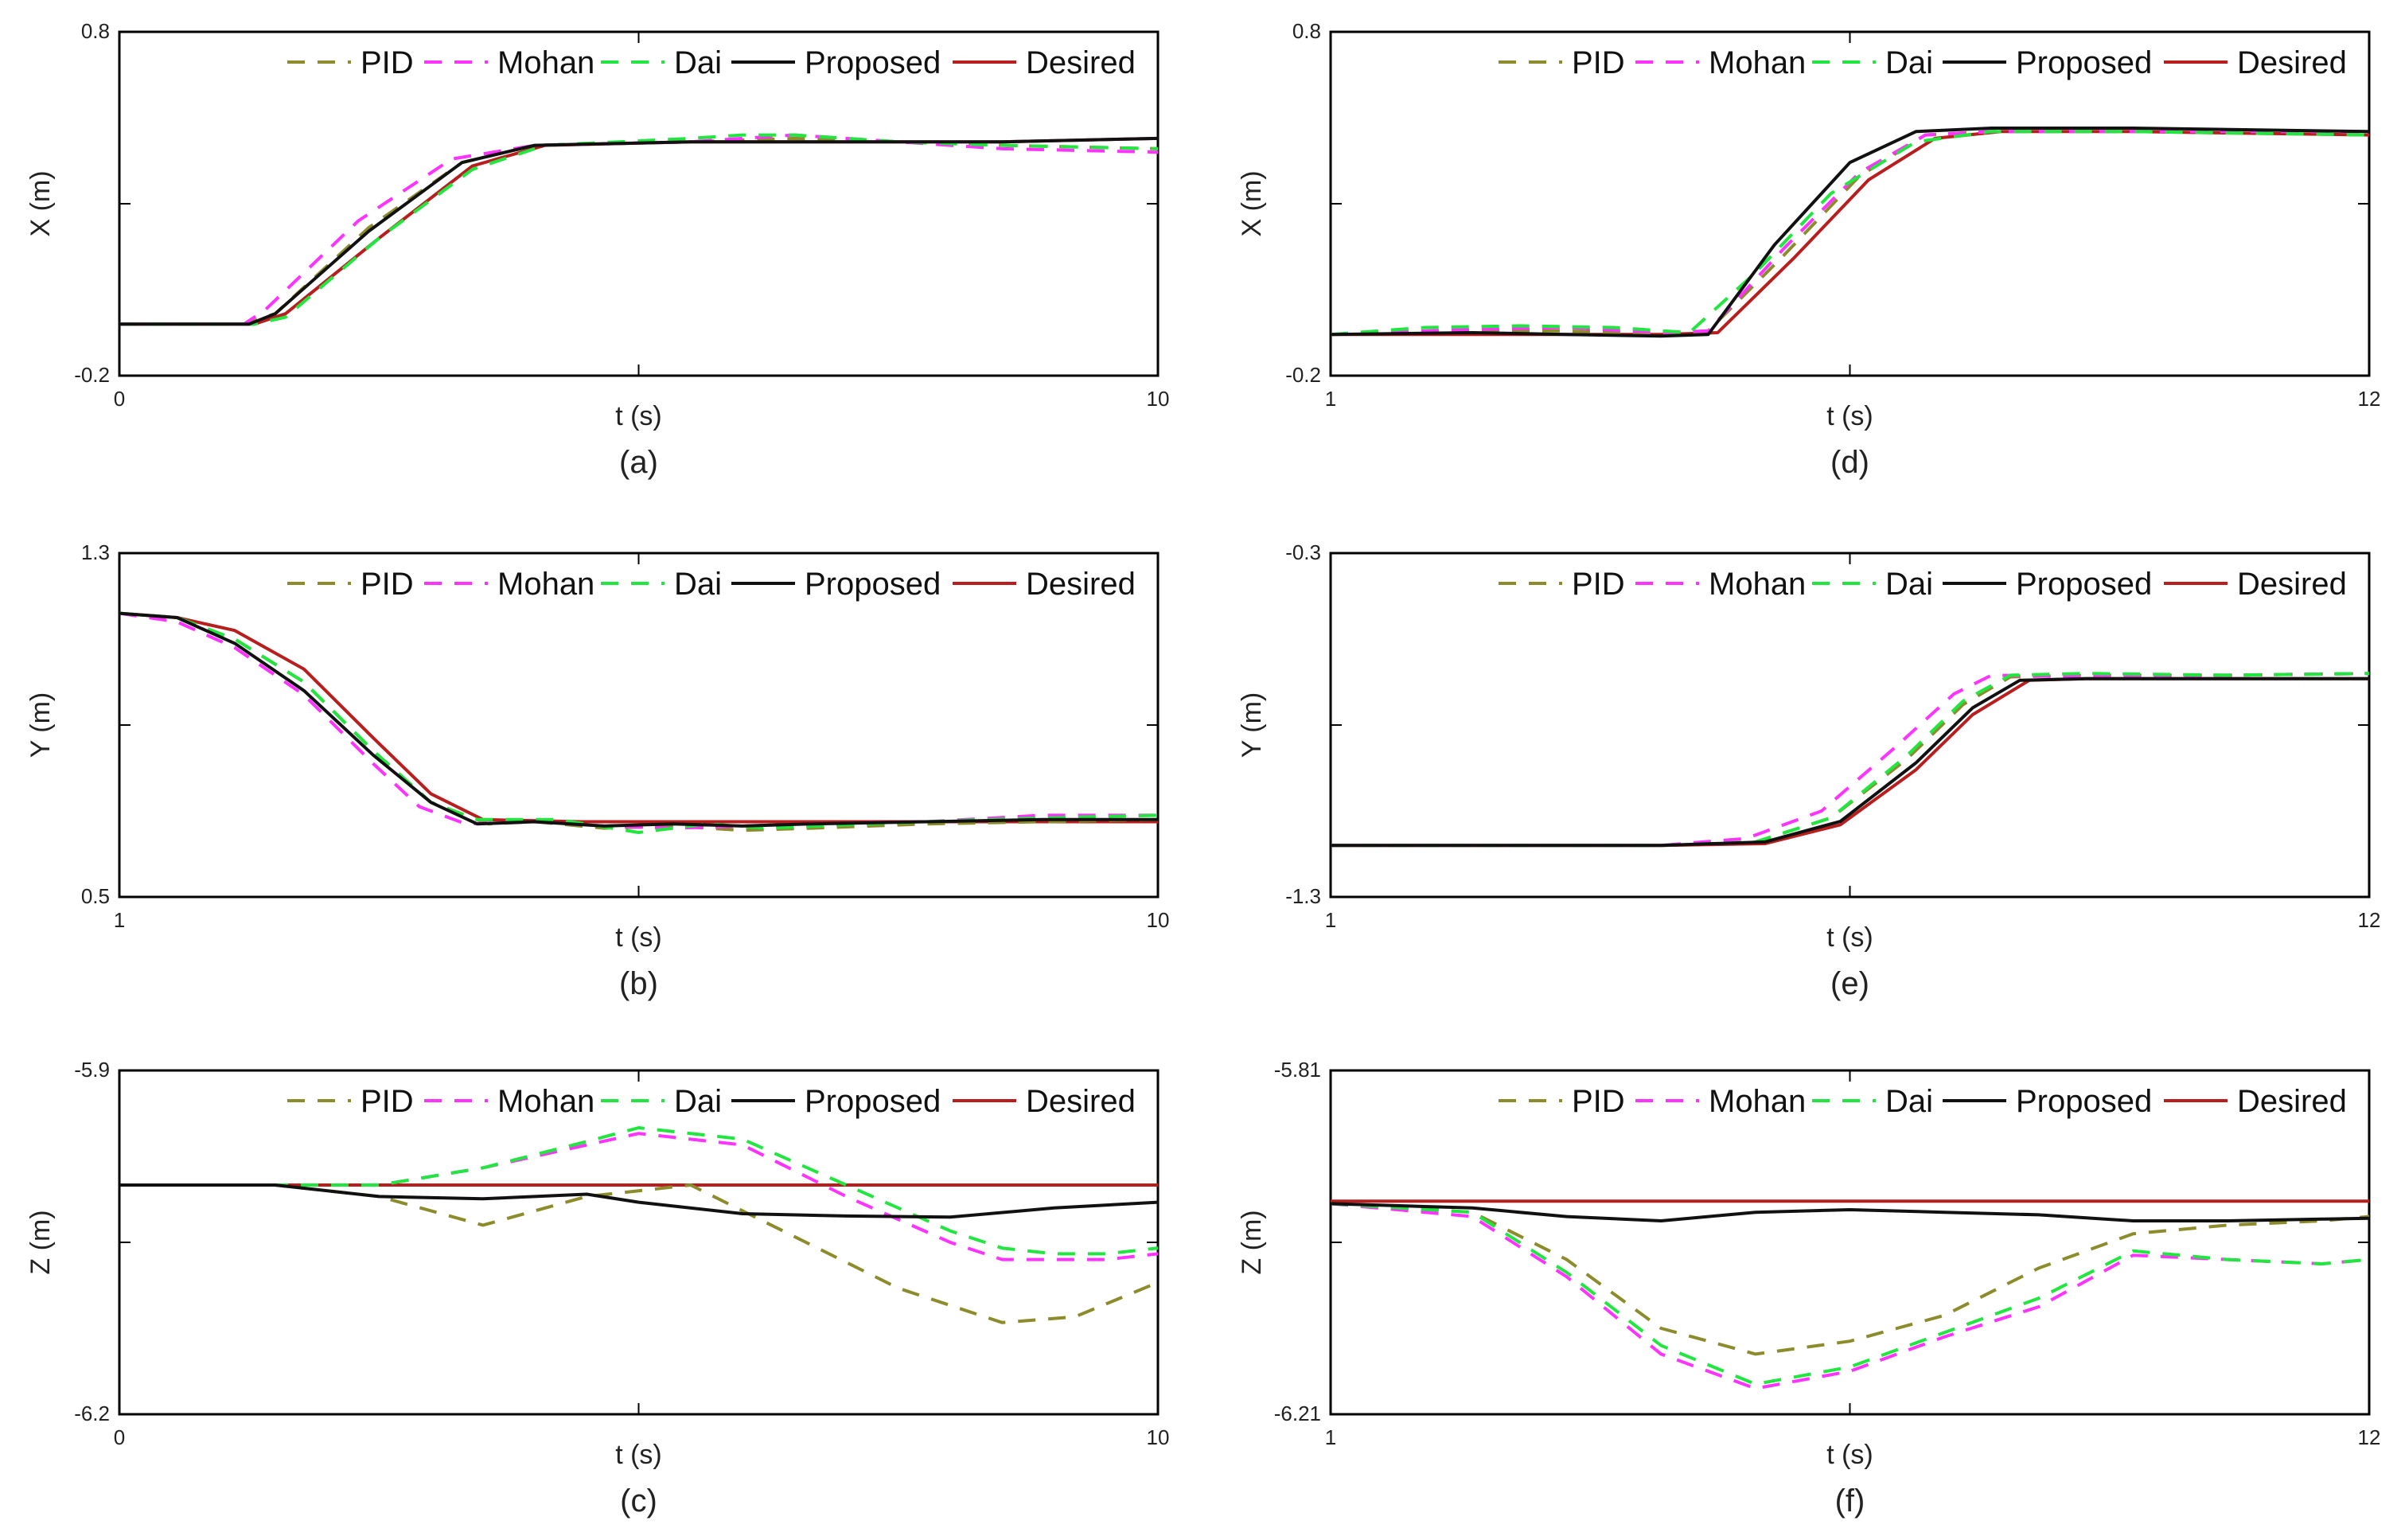  Describe the element at coordinates (119, 1437) in the screenshot. I see `x-tick-label: 0` at that location.